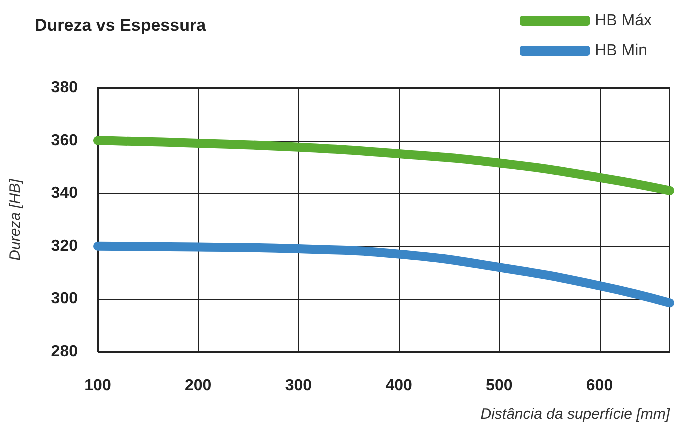 The image size is (677, 437). What do you see at coordinates (600, 386) in the screenshot?
I see `x-tick-label: 600` at bounding box center [600, 386].